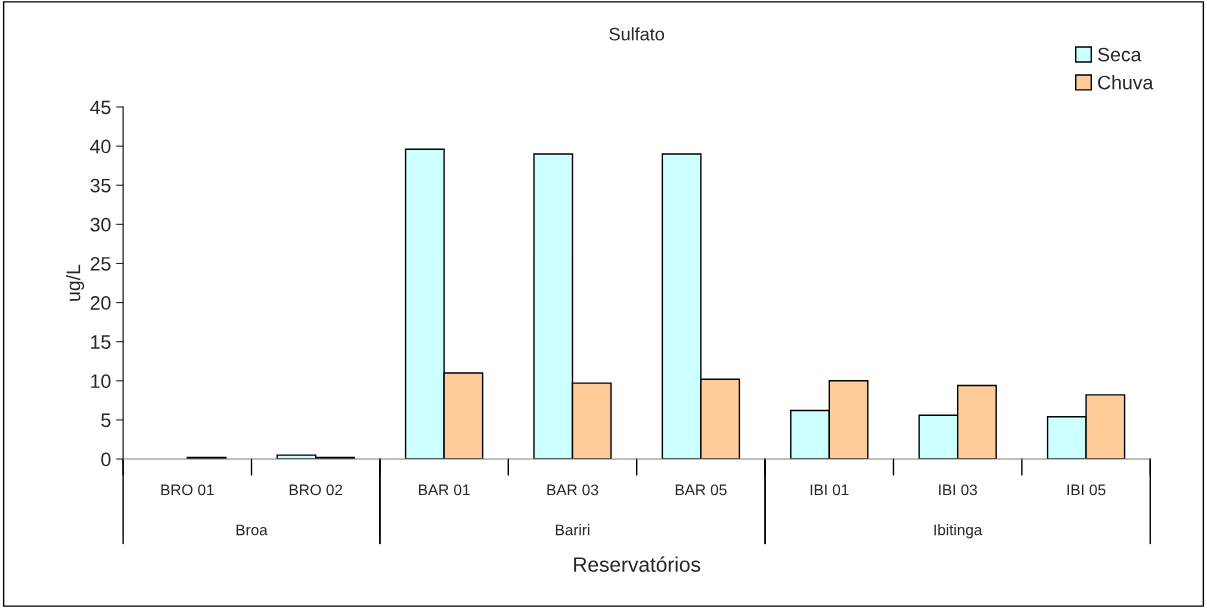  What do you see at coordinates (106, 459) in the screenshot?
I see `y-tick-label: 0` at bounding box center [106, 459].